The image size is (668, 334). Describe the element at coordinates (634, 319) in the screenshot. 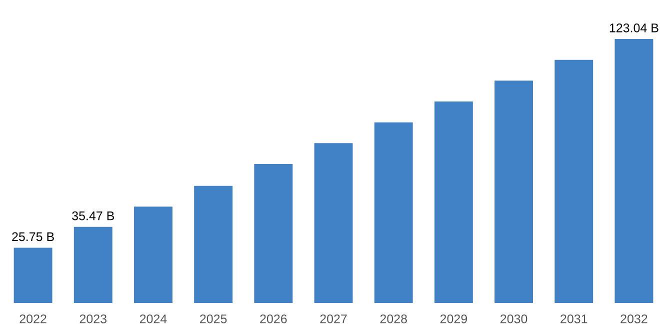

I see `x-tick-label: 2032` at that location.